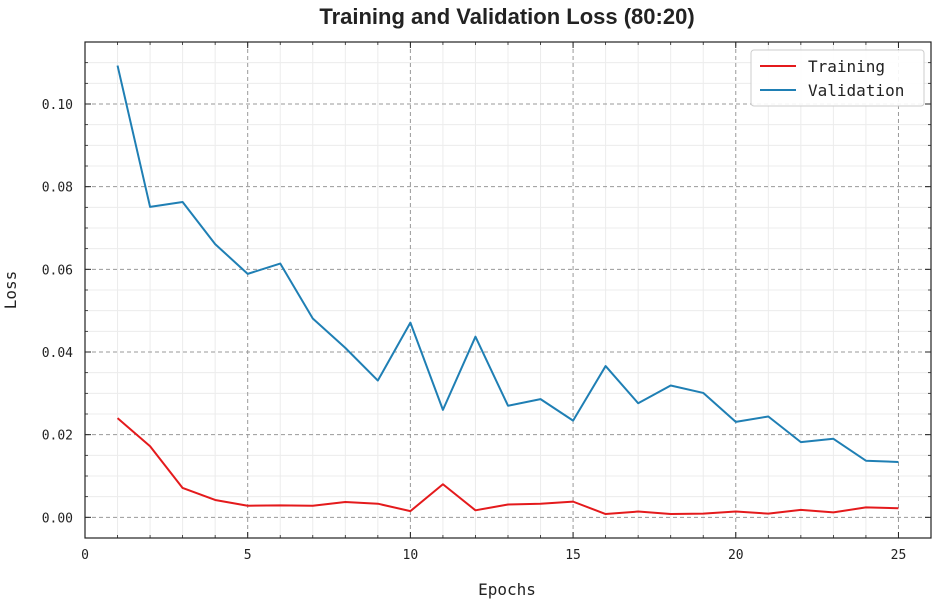 The height and width of the screenshot is (604, 936). I want to click on x-tick-label: 5, so click(248, 555).